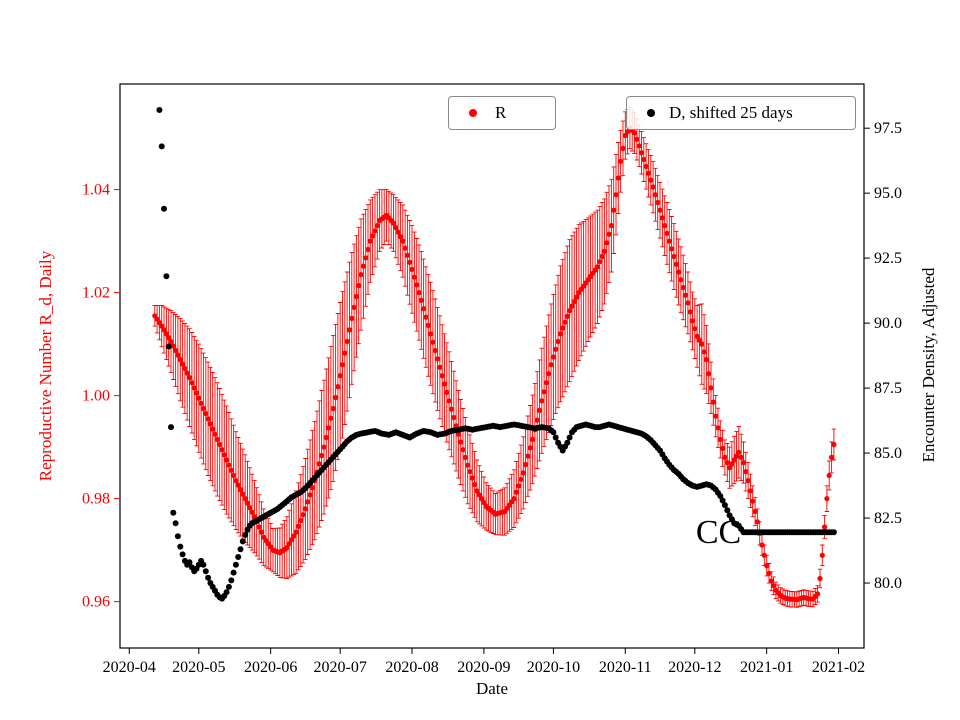 This screenshot has height=720, width=960. What do you see at coordinates (718, 532) in the screenshot?
I see `annotation-cc: CC` at bounding box center [718, 532].